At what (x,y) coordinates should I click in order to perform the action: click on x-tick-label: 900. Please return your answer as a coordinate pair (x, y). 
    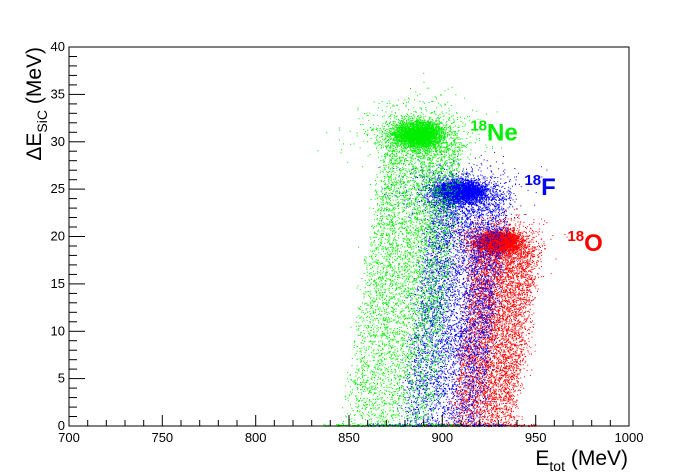
    Looking at the image, I should click on (442, 437).